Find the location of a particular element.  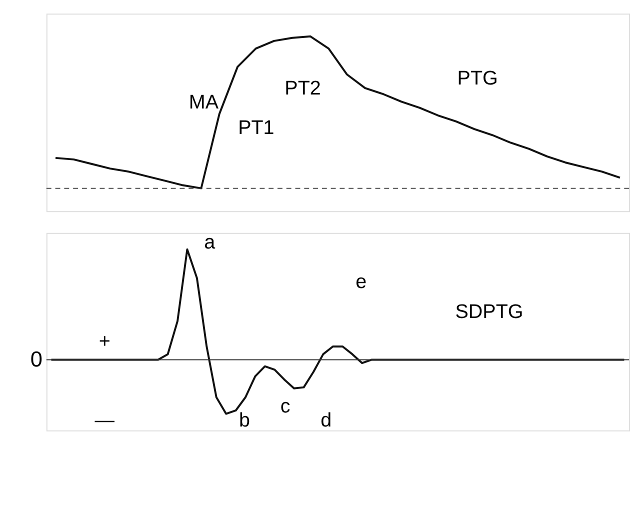

annotation: PT2 is located at coordinates (302, 89).